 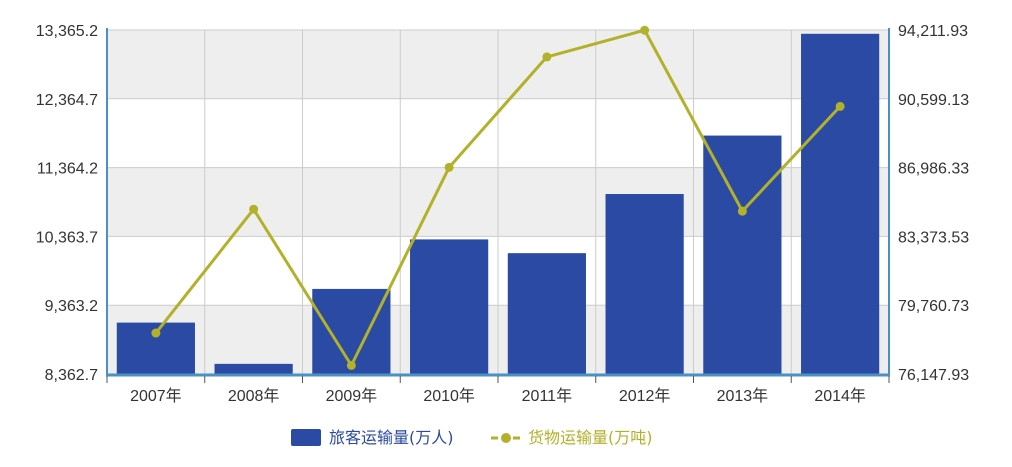 What do you see at coordinates (67, 169) in the screenshot?
I see `y-left-tick-label: 11,364.2` at bounding box center [67, 169].